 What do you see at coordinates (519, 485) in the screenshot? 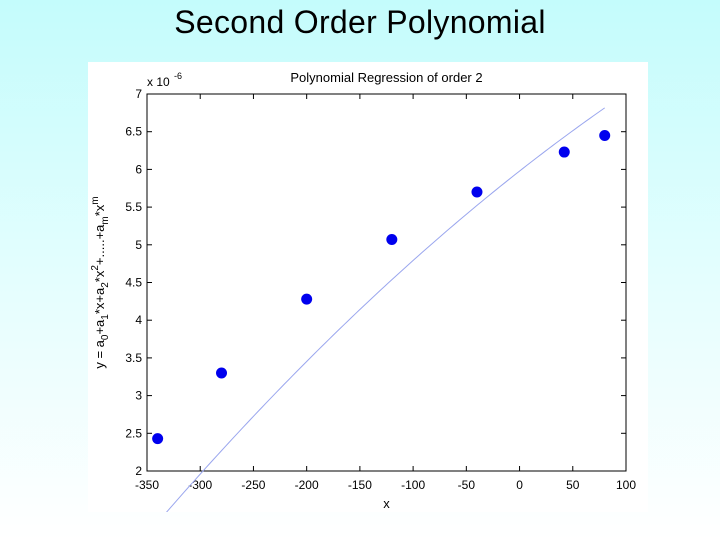
I see `x-tick-label: 0` at bounding box center [519, 485].